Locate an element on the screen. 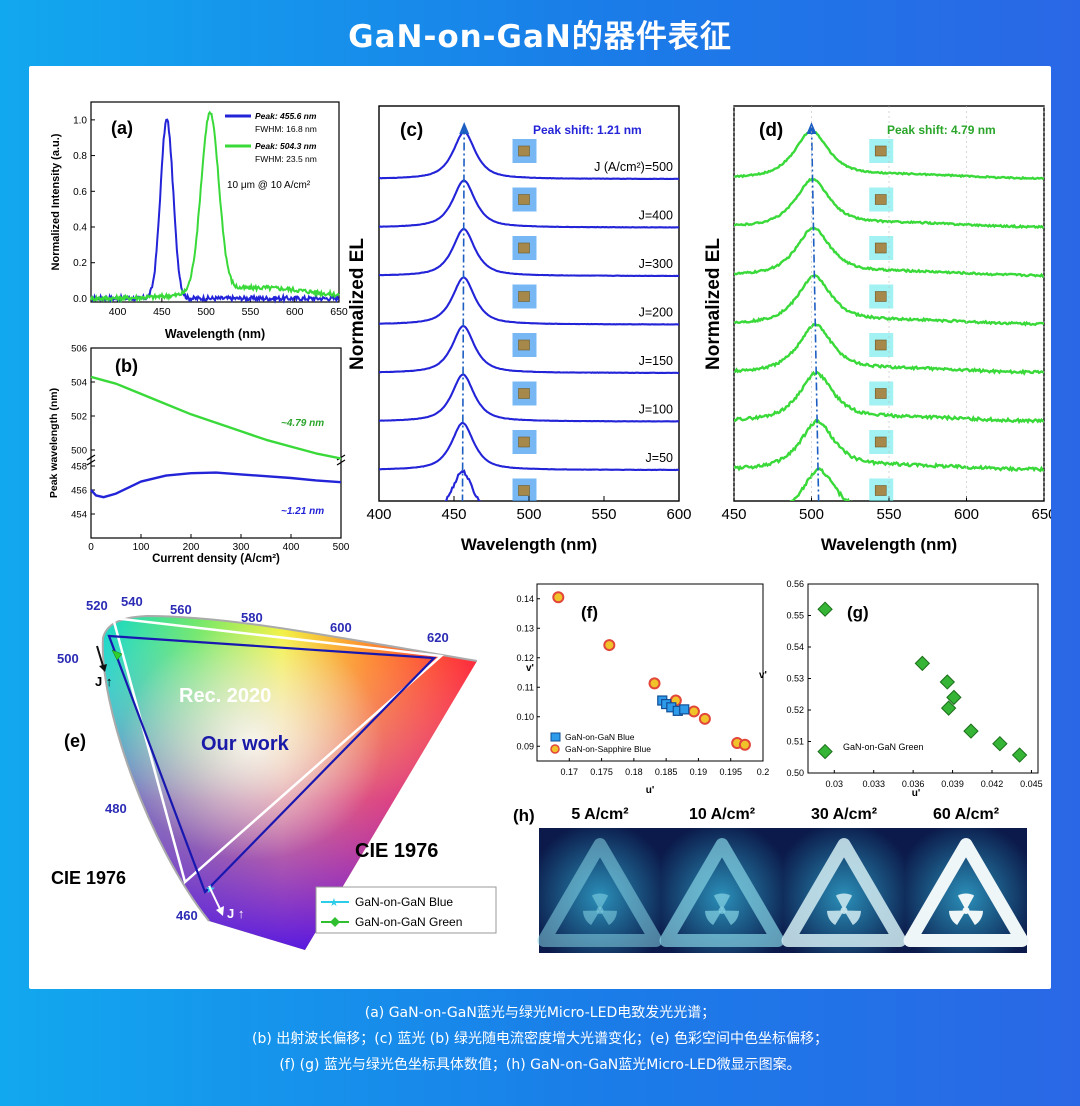  green-shift-arrowhead is located at coordinates (103, 668).